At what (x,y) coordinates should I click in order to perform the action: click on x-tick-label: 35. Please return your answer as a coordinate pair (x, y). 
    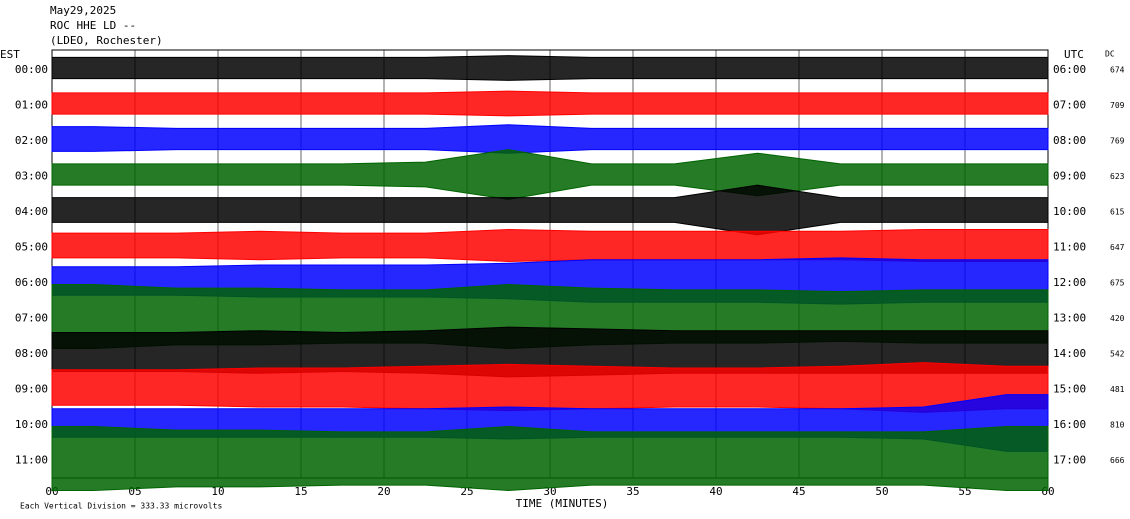
    Looking at the image, I should click on (632, 491).